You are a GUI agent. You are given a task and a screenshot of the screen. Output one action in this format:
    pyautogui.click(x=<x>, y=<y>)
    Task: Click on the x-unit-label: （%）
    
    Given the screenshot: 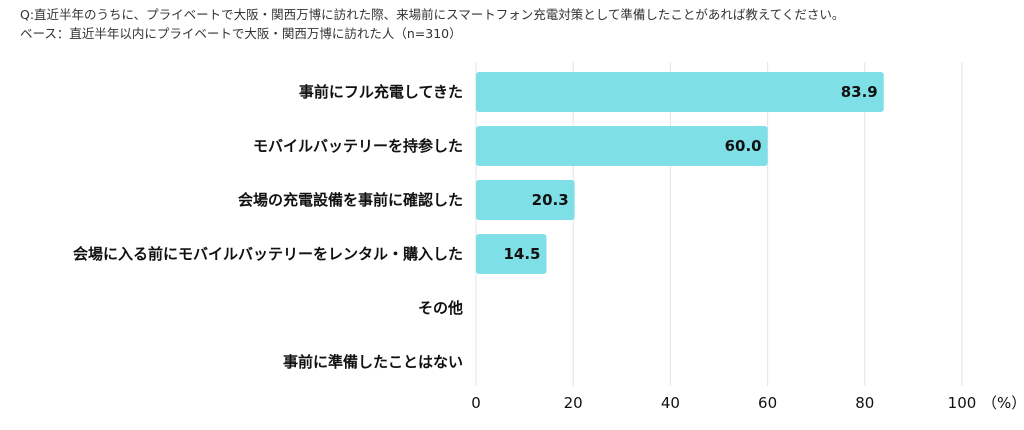 What is the action you would take?
    pyautogui.click(x=1003, y=403)
    